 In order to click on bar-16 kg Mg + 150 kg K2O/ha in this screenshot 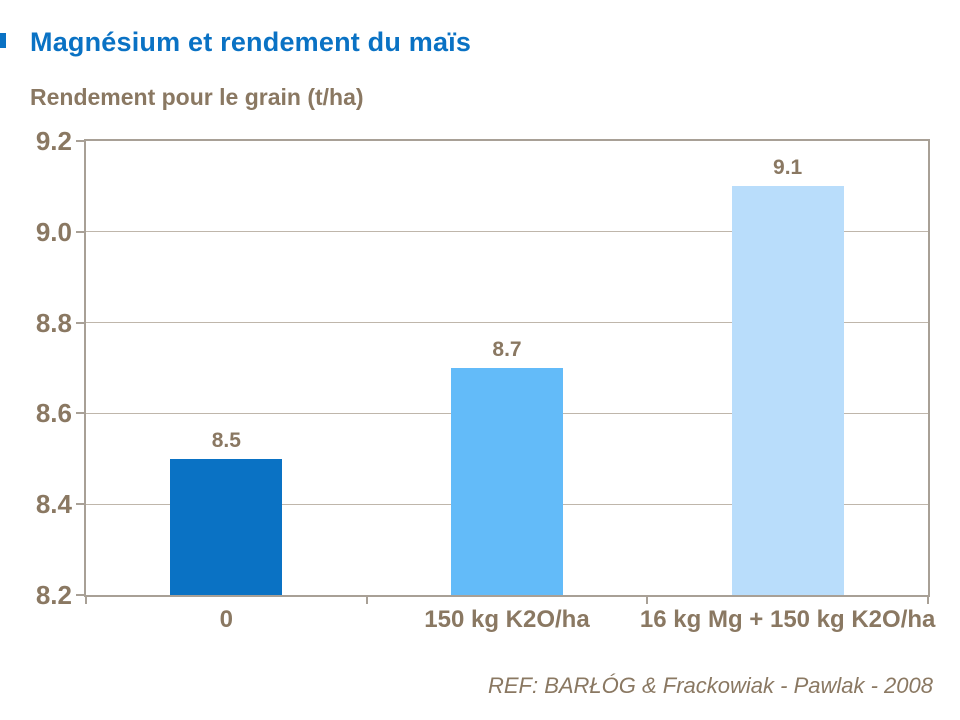, I will do `click(787, 390)`.